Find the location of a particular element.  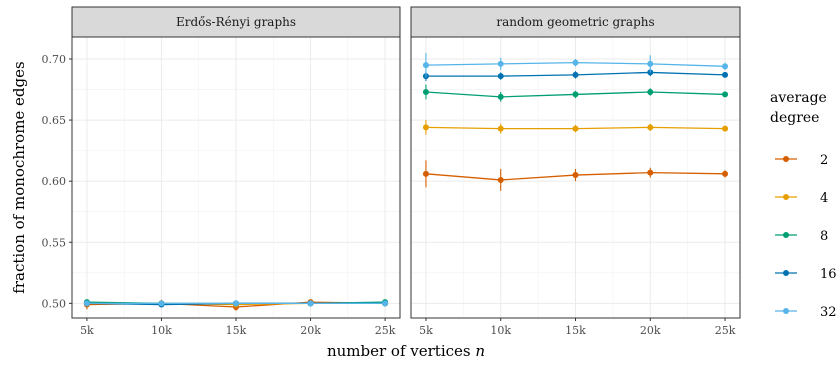

y-tick-label: 0.70 is located at coordinates (54, 59).